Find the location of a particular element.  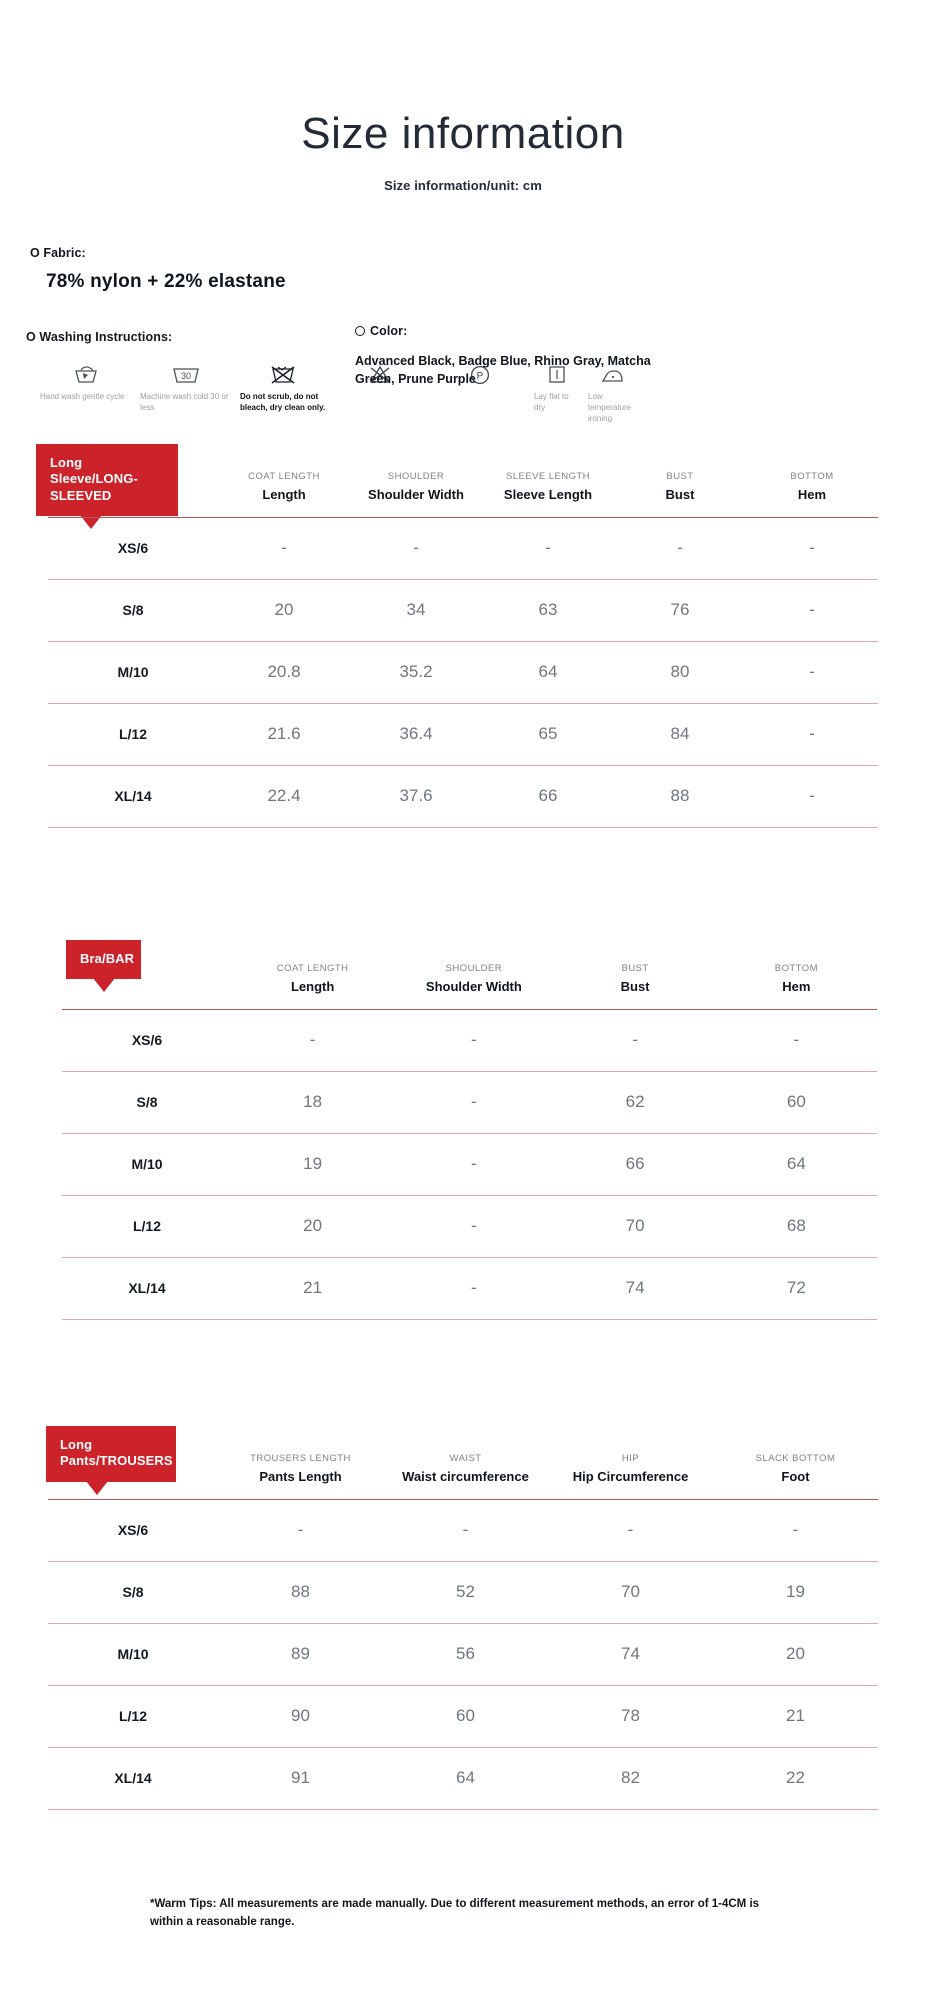

table-row: M/10 89 56 74 20 is located at coordinates (463, 1654).